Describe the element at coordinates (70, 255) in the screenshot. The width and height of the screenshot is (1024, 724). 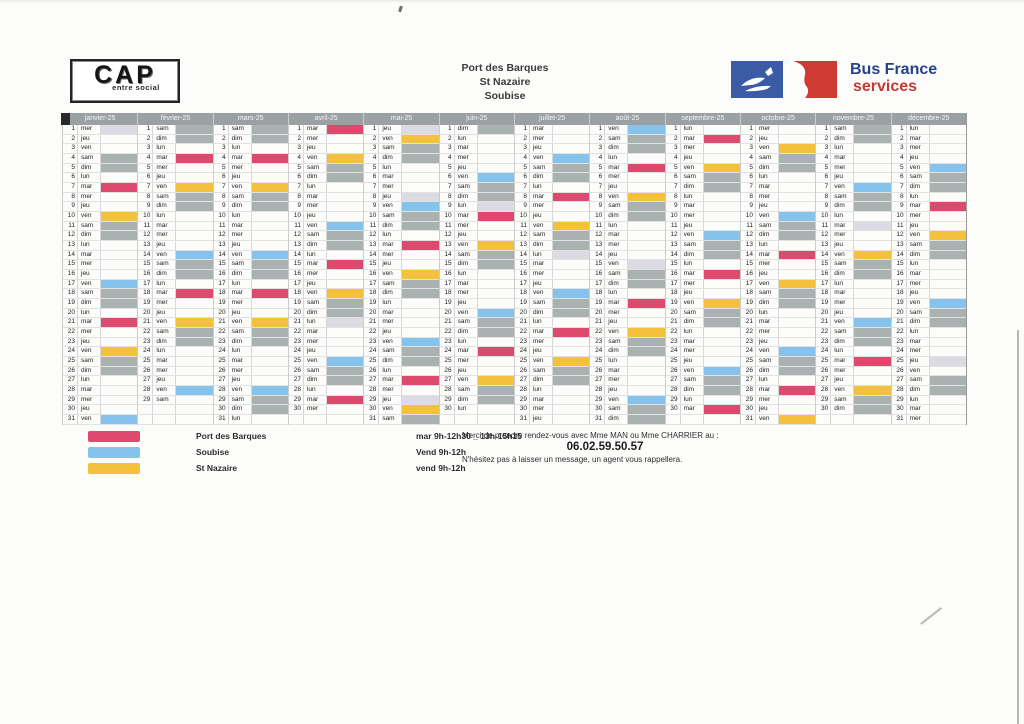
I see `day-number: 14` at that location.